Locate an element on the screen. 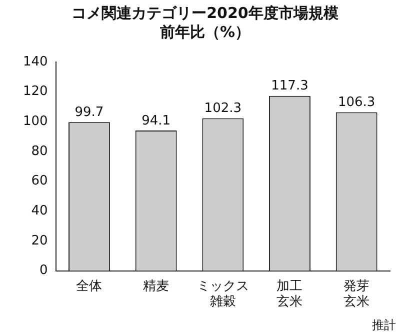  chart-title: コメ関連カテゴリー2020年度市場規模 is located at coordinates (205, 13).